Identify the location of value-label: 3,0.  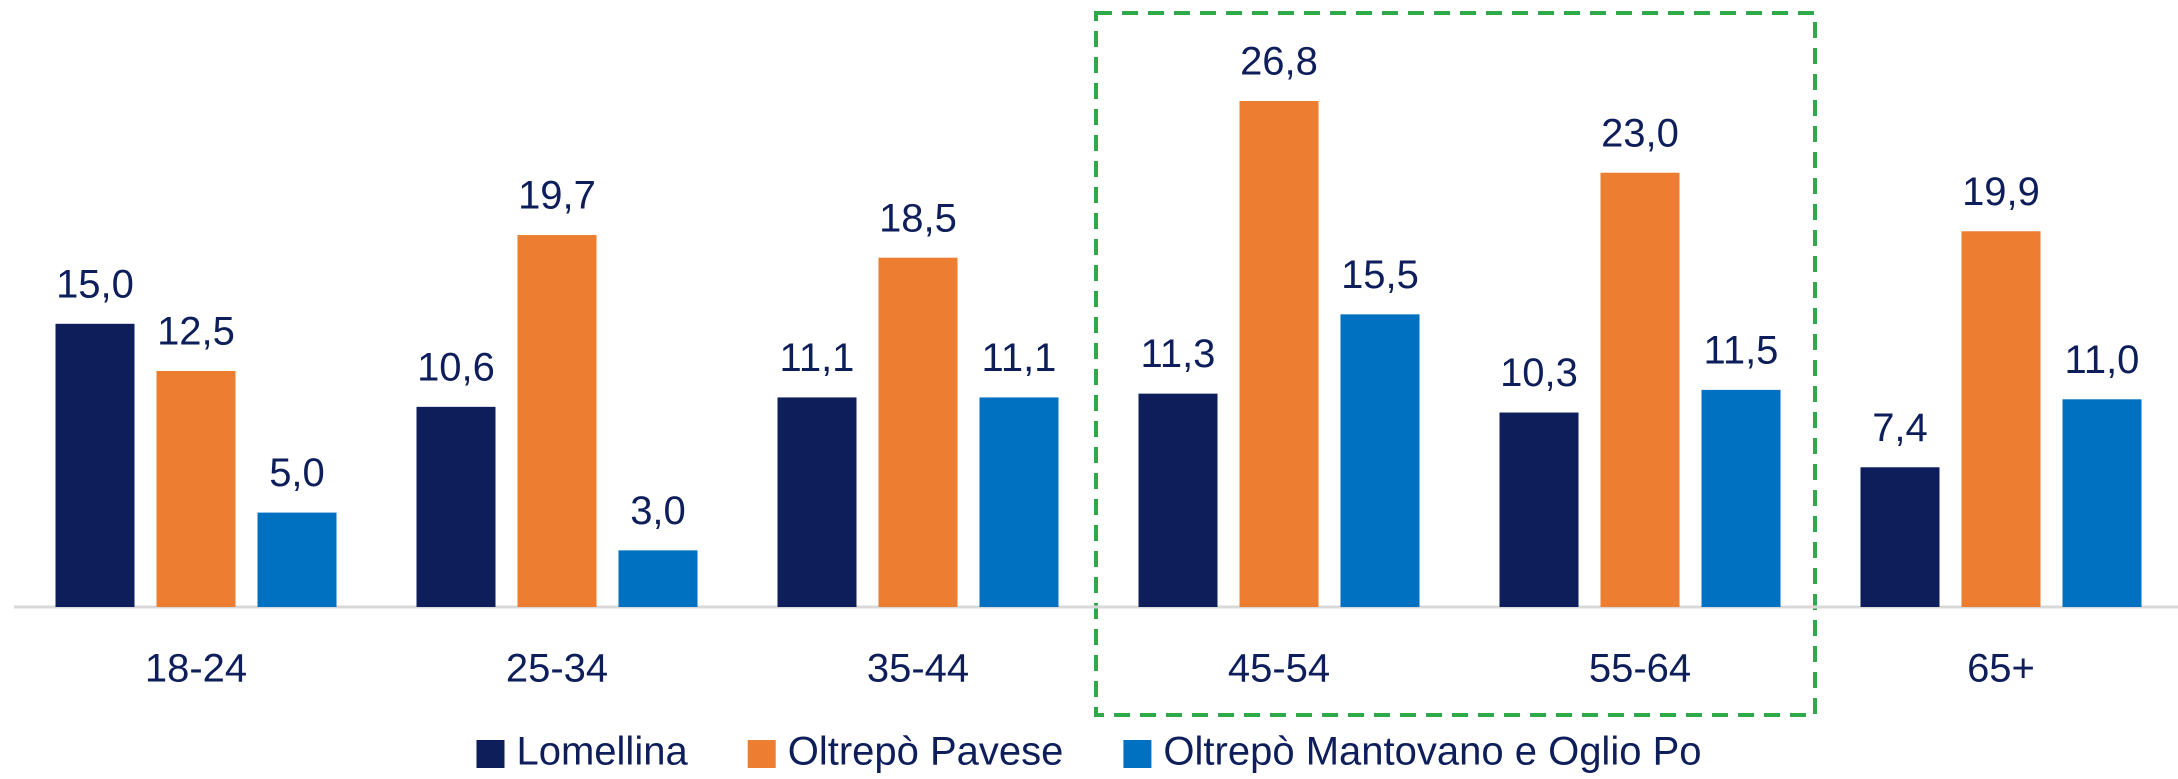
(658, 511).